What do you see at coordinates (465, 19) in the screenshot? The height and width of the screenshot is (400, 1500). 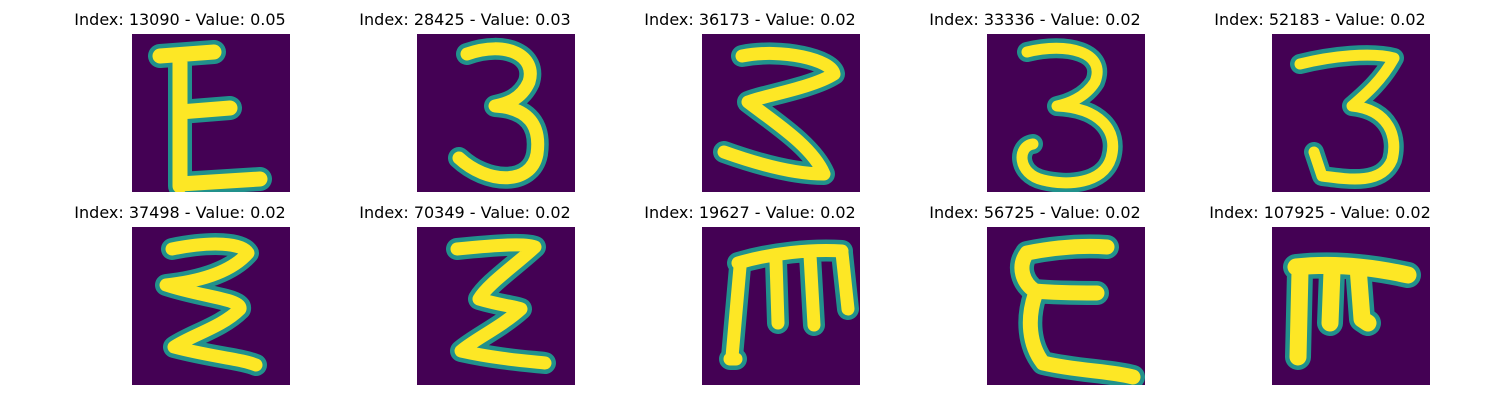 I see `panel-title: Index: 28425 - Value: 0.03` at bounding box center [465, 19].